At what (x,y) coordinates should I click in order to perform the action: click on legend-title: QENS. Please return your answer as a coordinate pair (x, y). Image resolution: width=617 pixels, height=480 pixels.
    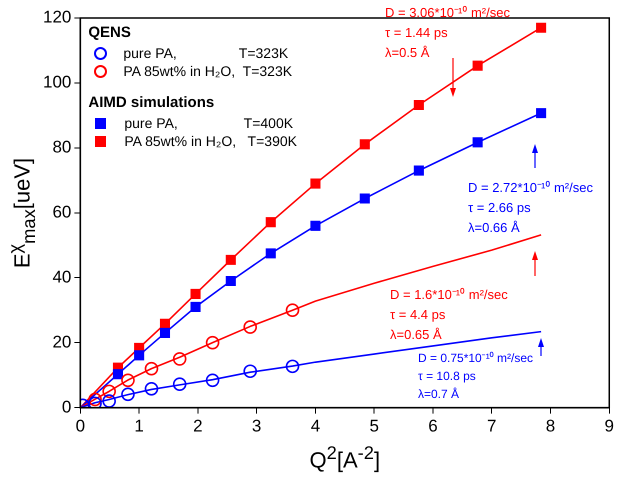
    Looking at the image, I should click on (110, 33).